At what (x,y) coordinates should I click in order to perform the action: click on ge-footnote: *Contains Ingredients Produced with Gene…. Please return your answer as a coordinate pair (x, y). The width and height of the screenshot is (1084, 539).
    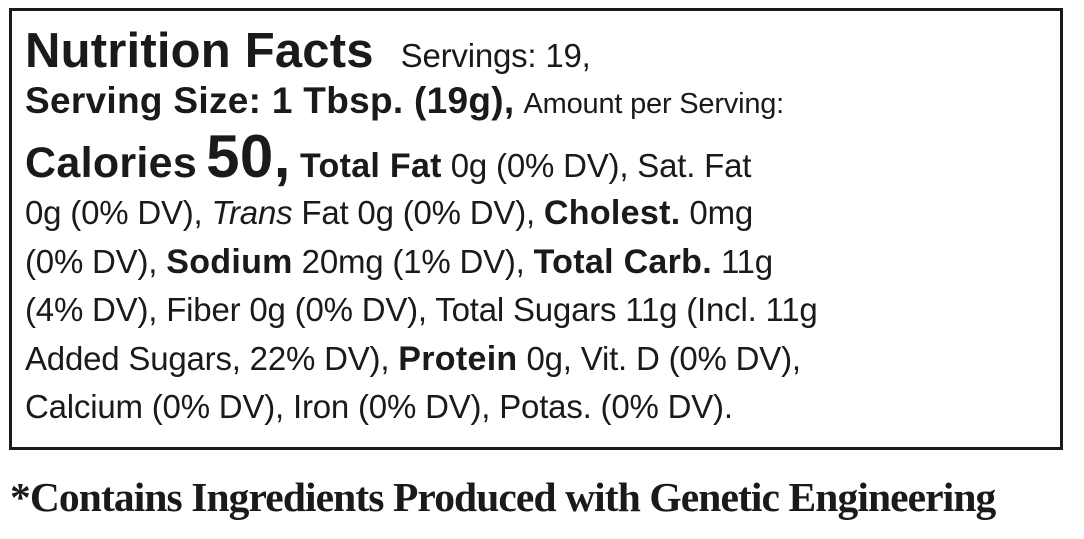
    Looking at the image, I should click on (503, 497).